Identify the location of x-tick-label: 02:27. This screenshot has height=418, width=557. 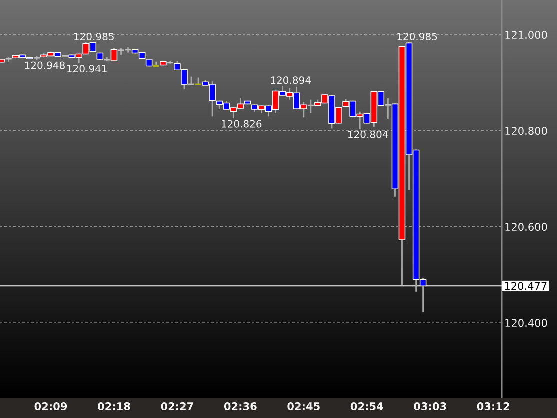
(177, 406).